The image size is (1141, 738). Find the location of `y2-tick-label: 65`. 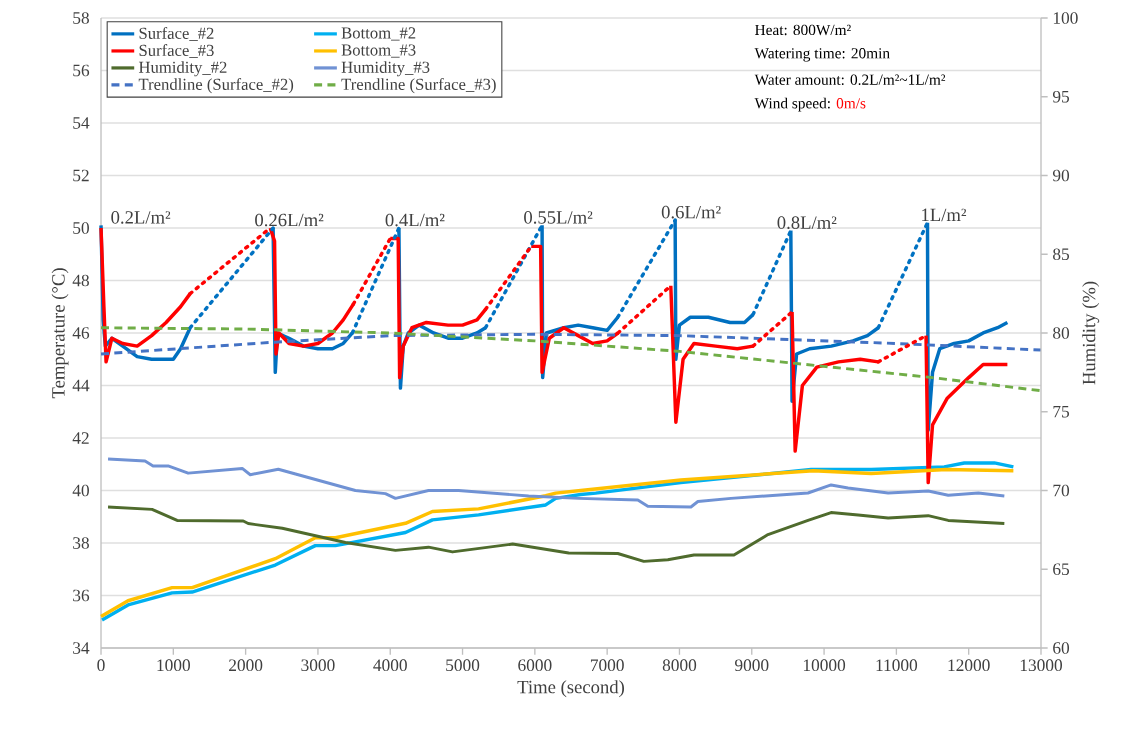

y2-tick-label: 65 is located at coordinates (1061, 569).